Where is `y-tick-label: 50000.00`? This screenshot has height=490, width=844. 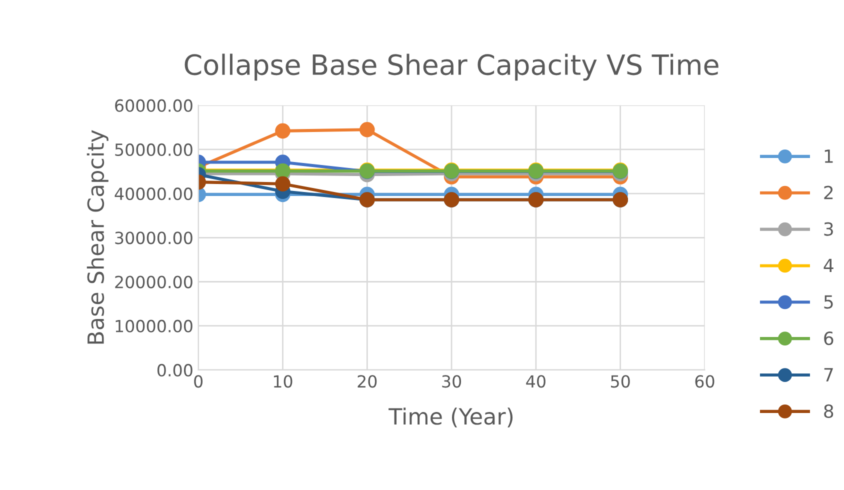 y-tick-label: 50000.00 is located at coordinates (153, 149).